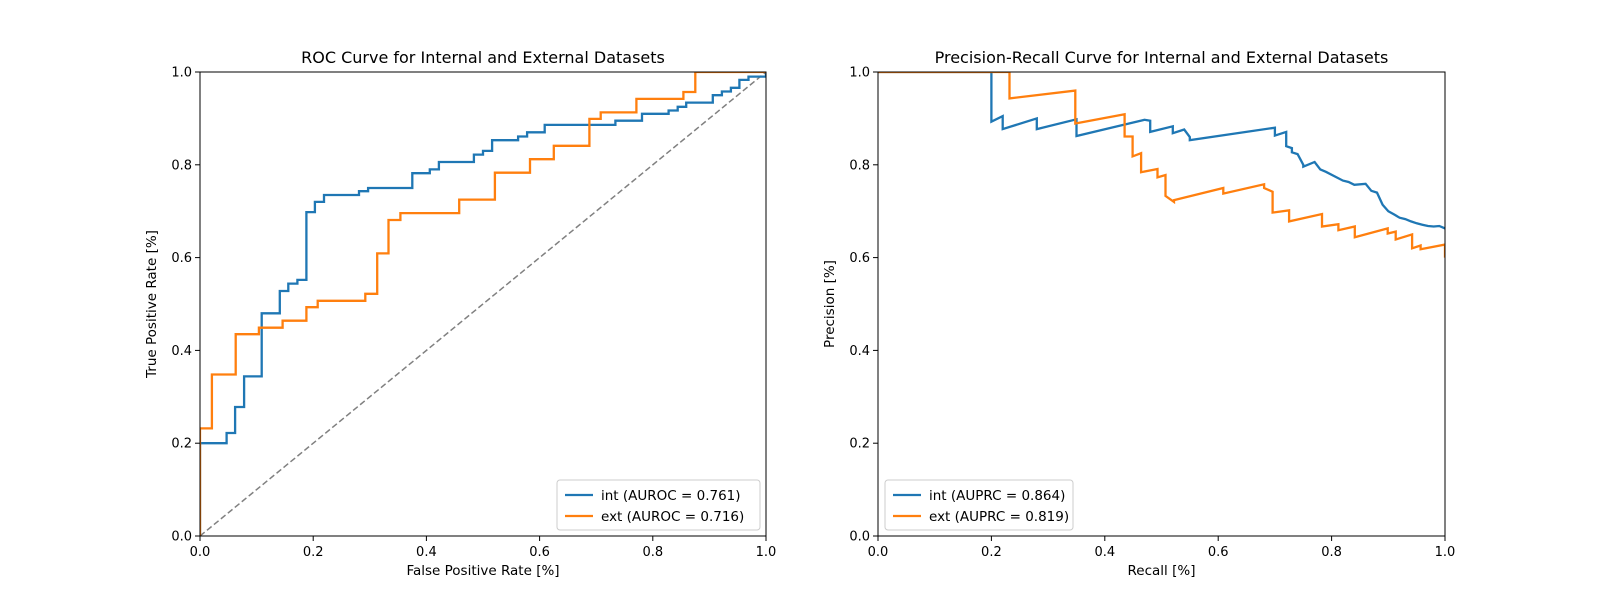 This screenshot has width=1600, height=600. What do you see at coordinates (482, 571) in the screenshot?
I see `x-axis-label: False Positive Rate [%]` at bounding box center [482, 571].